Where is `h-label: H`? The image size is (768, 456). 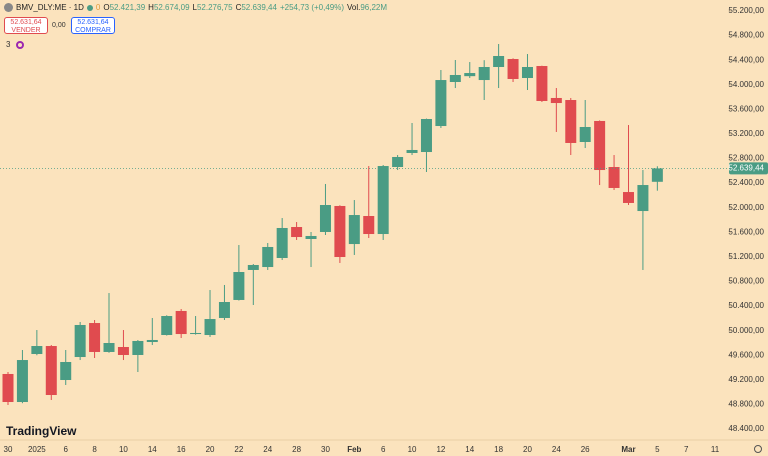 h-label: H is located at coordinates (151, 7).